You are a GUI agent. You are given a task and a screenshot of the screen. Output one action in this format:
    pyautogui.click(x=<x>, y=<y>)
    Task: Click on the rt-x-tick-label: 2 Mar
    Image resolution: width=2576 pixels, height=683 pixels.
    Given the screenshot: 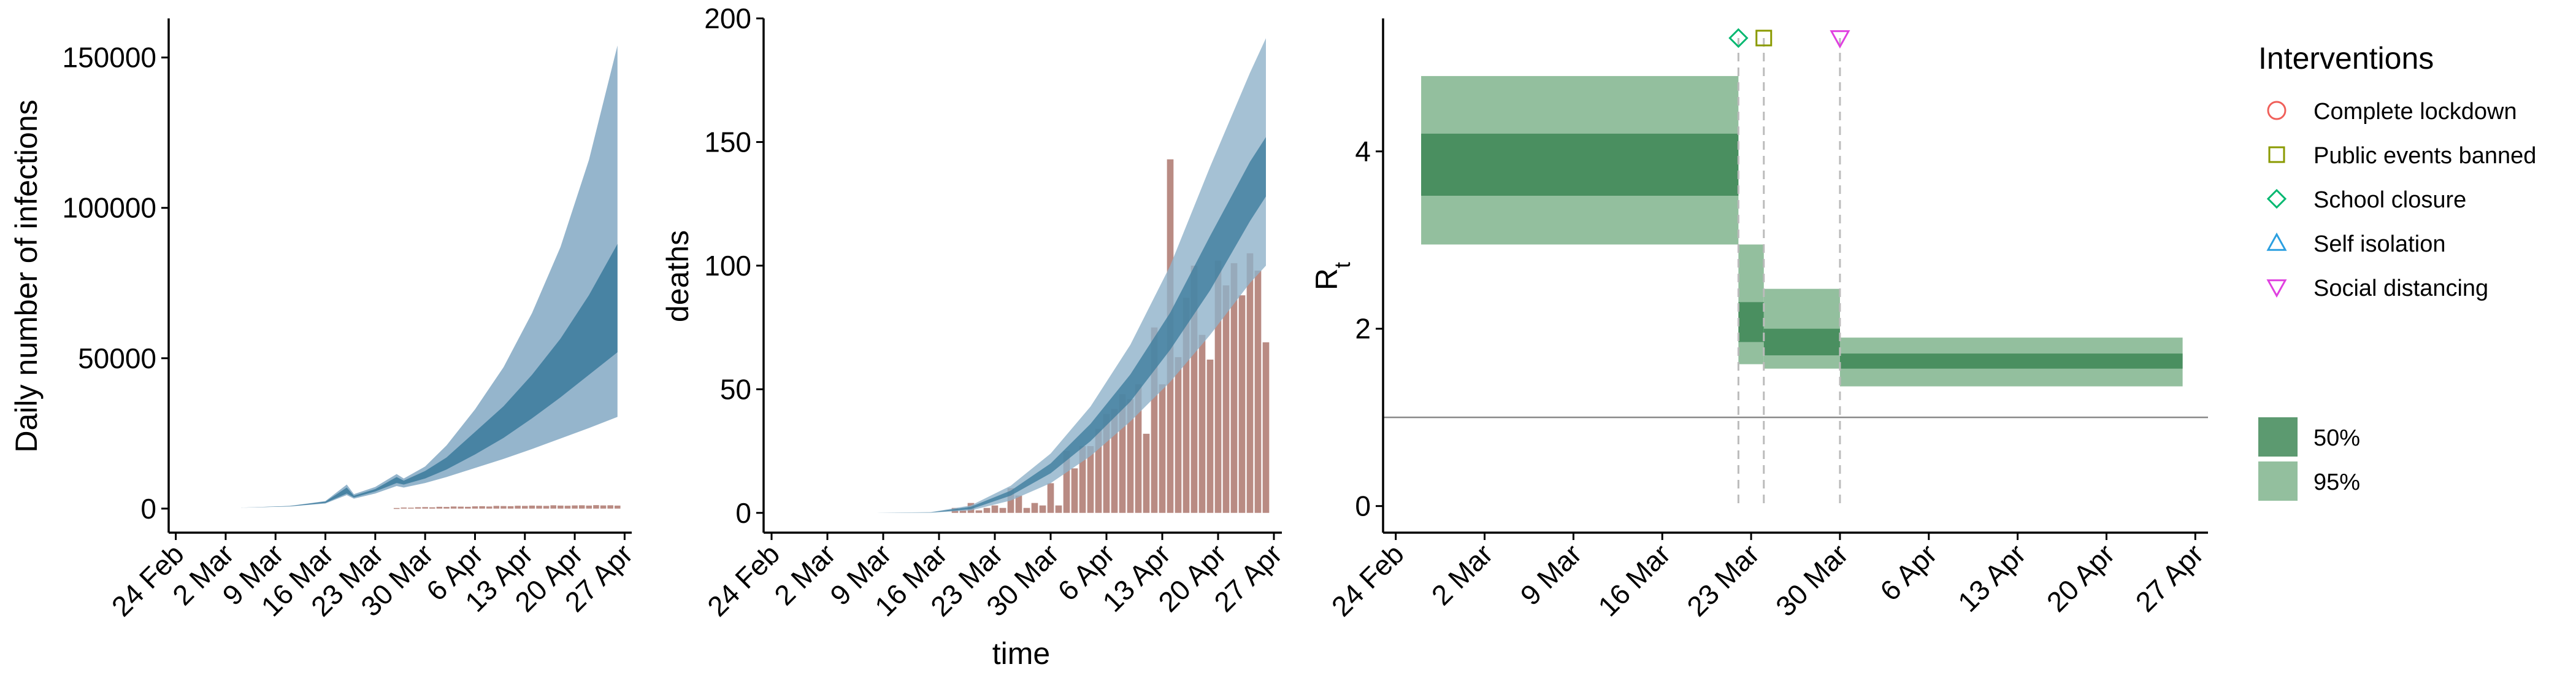 What is the action you would take?
    pyautogui.click(x=1462, y=574)
    